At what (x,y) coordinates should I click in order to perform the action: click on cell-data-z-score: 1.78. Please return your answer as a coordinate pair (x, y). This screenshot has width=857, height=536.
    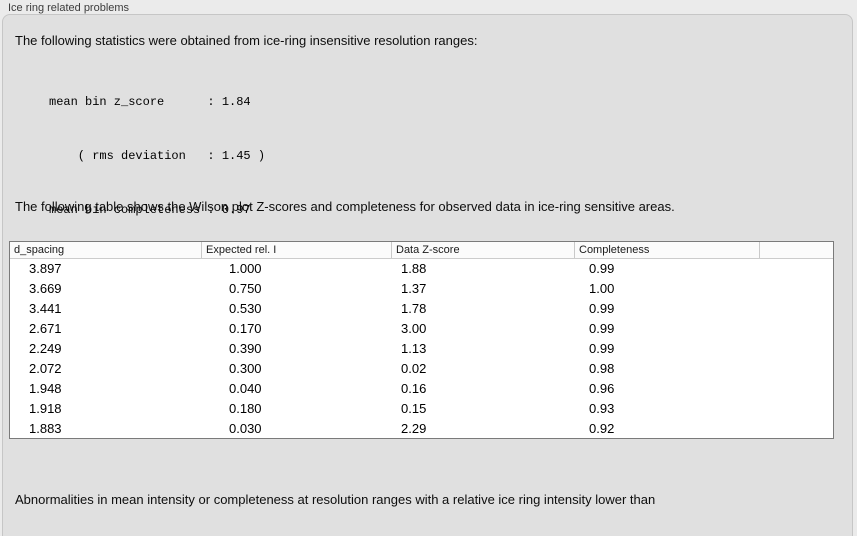
    Looking at the image, I should click on (414, 308).